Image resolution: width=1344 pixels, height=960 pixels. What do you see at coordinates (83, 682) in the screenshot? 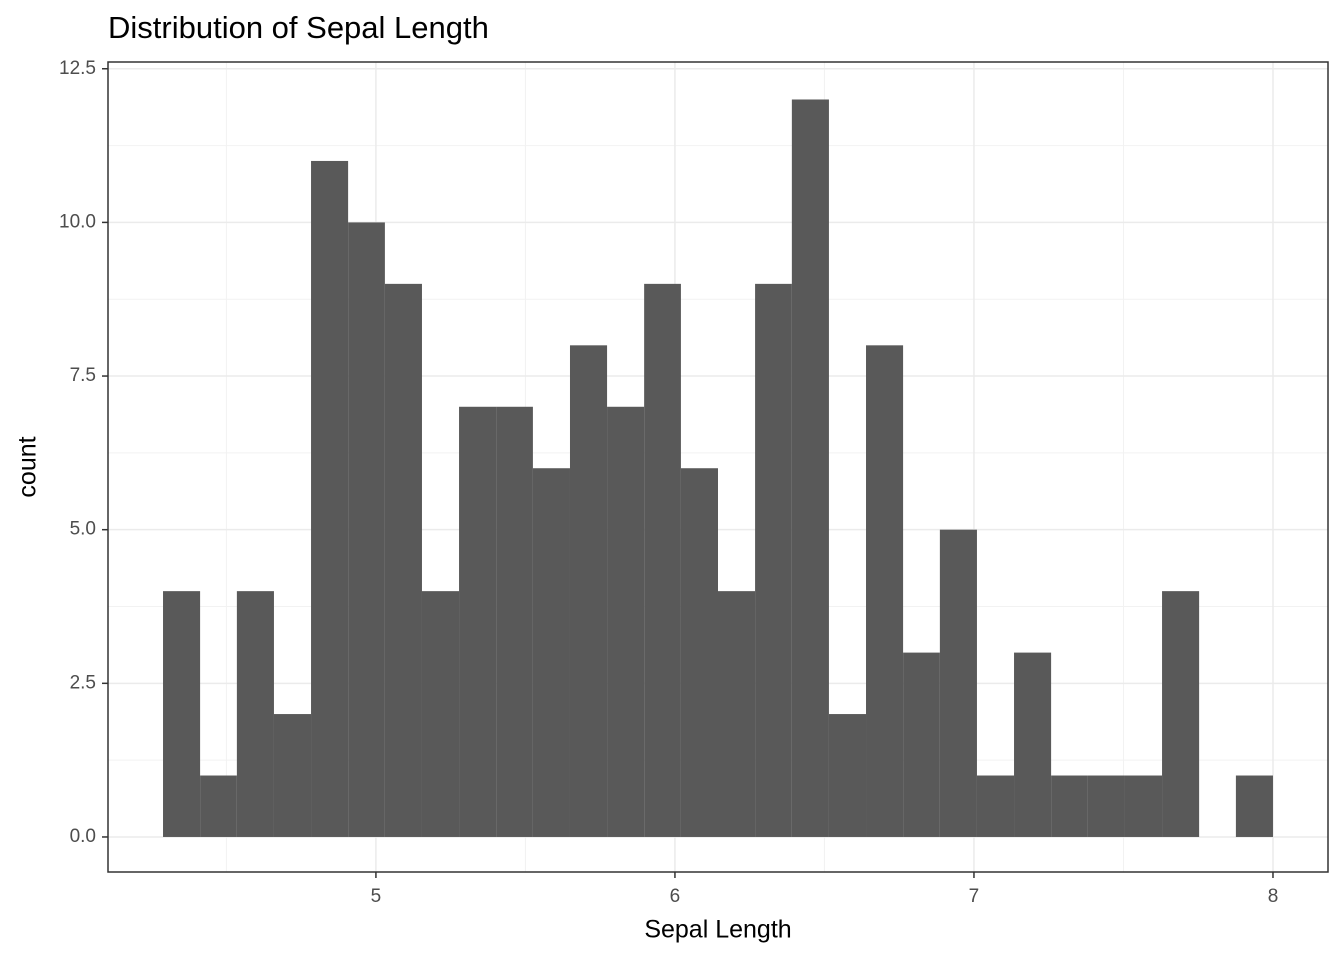
I see `y-tick-label: 2.5` at bounding box center [83, 682].